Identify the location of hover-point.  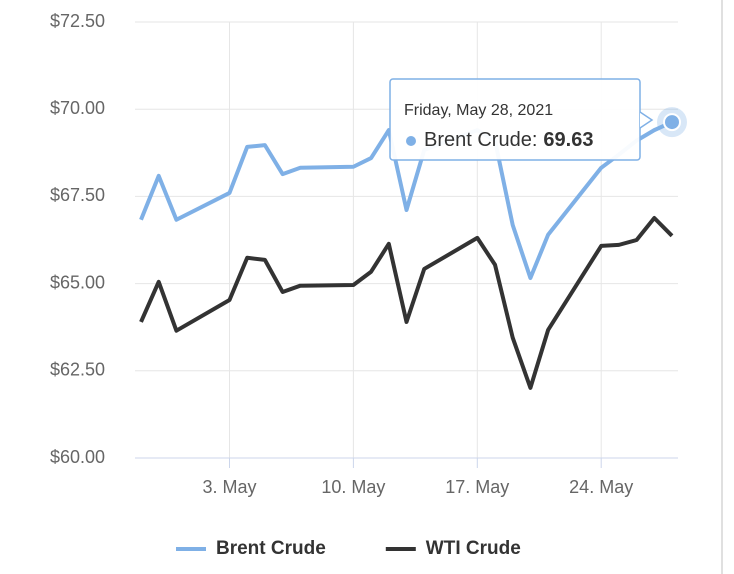
(672, 122).